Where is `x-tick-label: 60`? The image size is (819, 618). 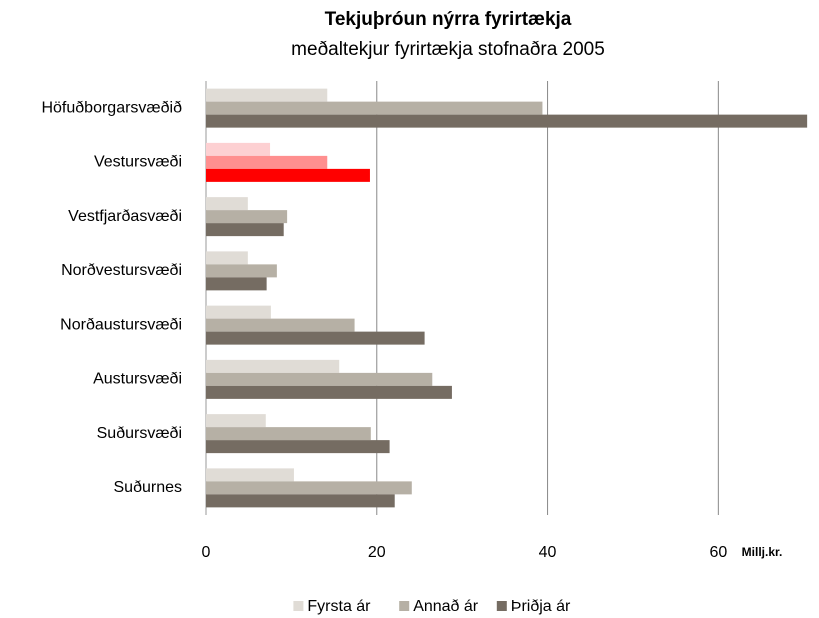 x-tick-label: 60 is located at coordinates (718, 552).